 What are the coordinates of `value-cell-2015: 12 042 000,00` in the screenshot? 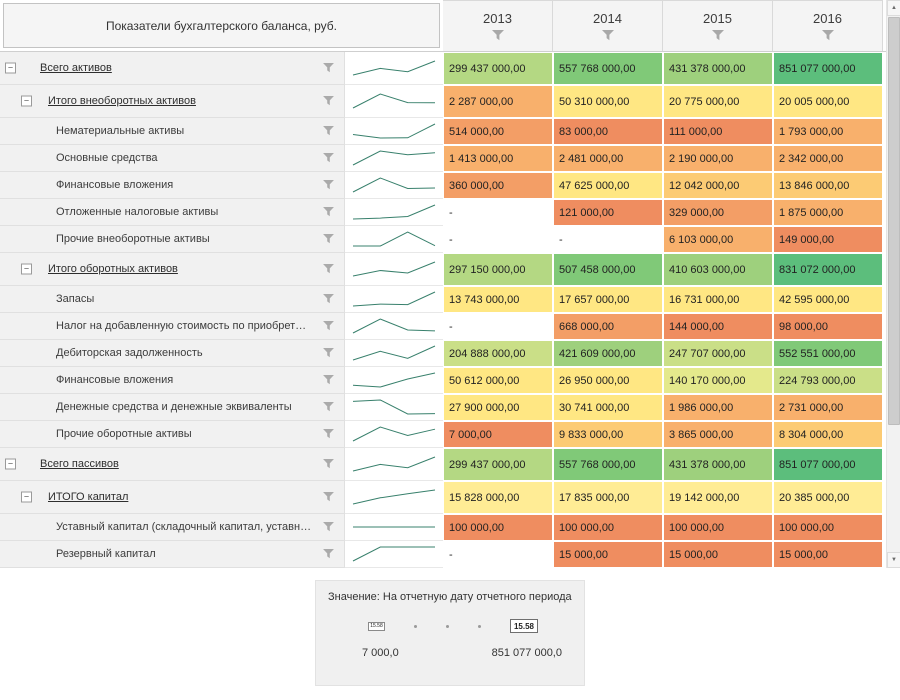 It's located at (718, 185).